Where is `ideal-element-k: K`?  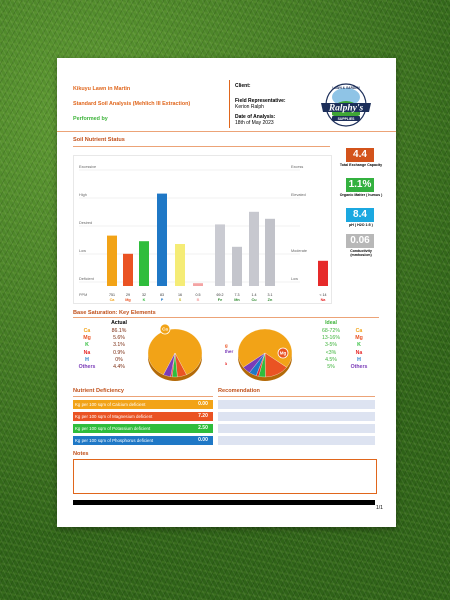
ideal-element-k: K is located at coordinates (359, 345).